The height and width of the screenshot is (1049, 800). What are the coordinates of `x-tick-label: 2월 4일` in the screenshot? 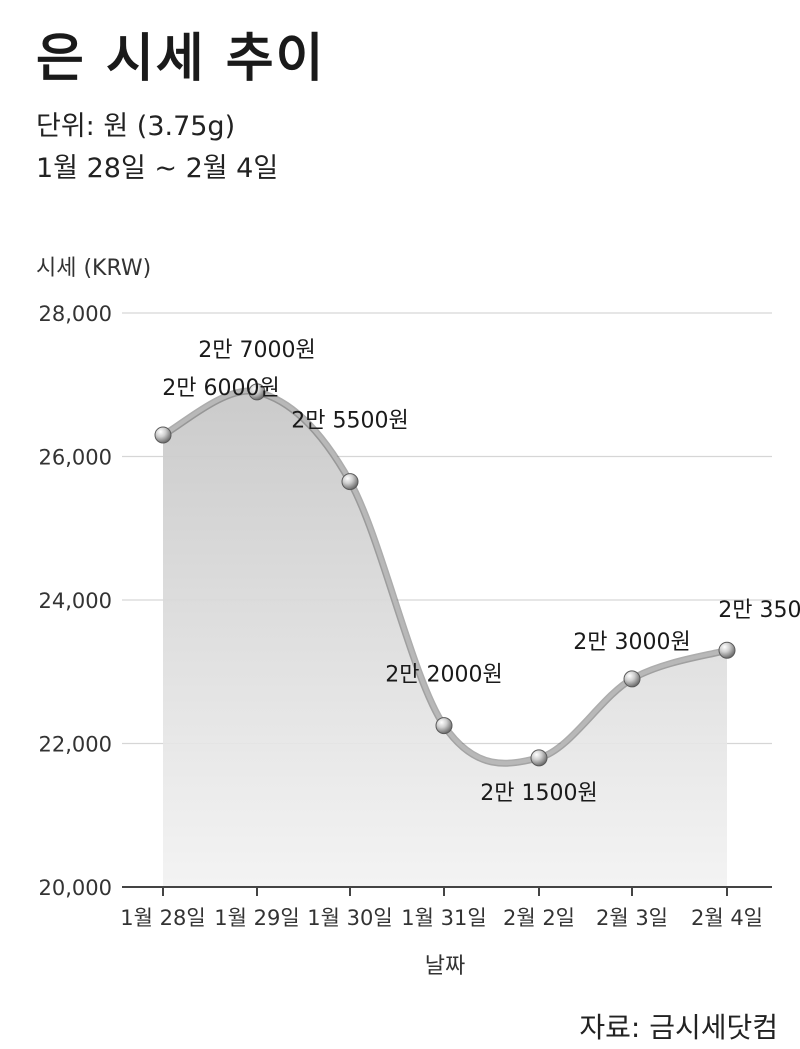 It's located at (727, 918).